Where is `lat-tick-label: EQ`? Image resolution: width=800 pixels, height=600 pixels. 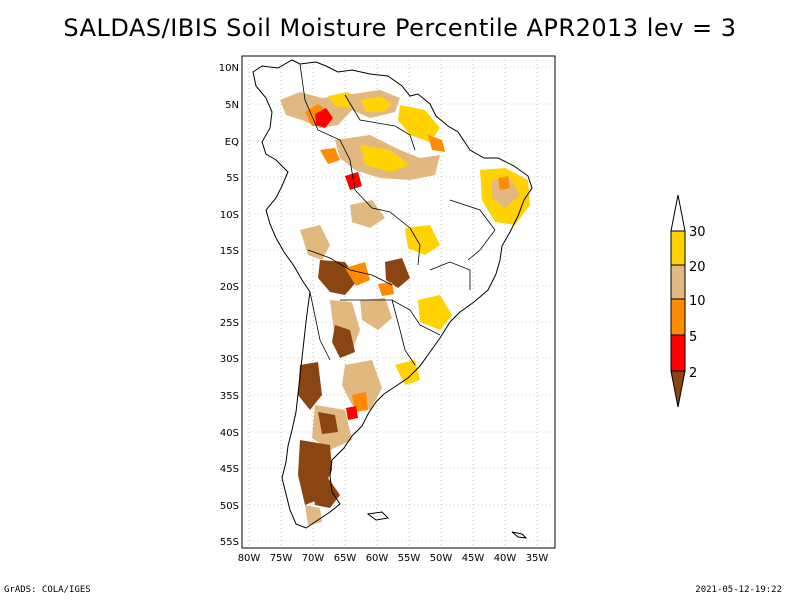 lat-tick-label: EQ is located at coordinates (232, 142).